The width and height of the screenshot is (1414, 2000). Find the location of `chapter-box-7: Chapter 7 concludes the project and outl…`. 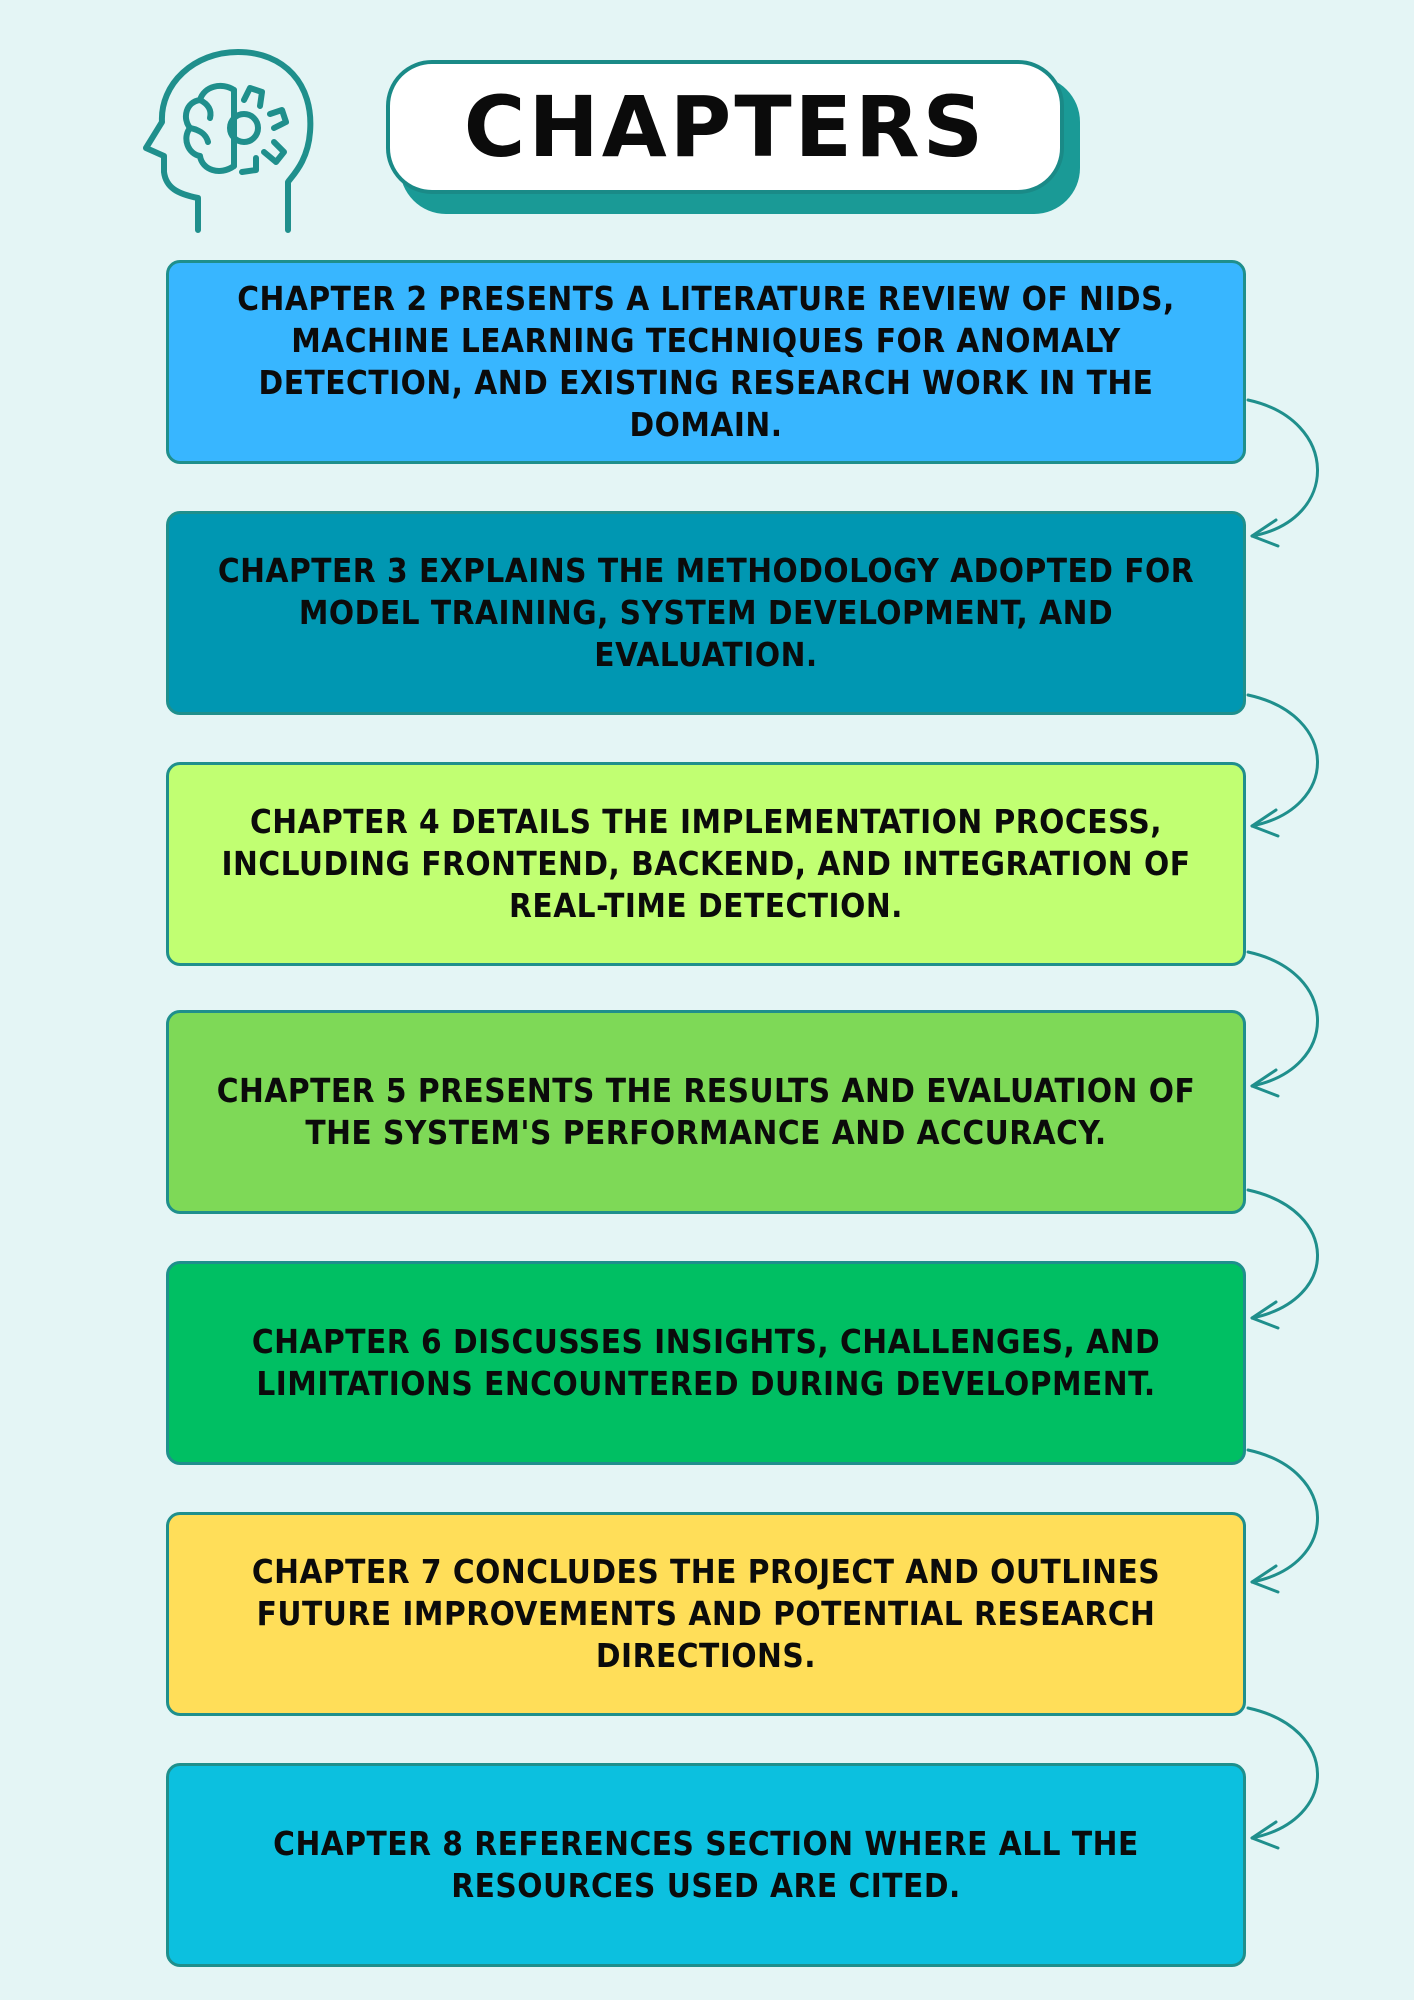

chapter-box-7: Chapter 7 concludes the project and outl… is located at coordinates (706, 1614).